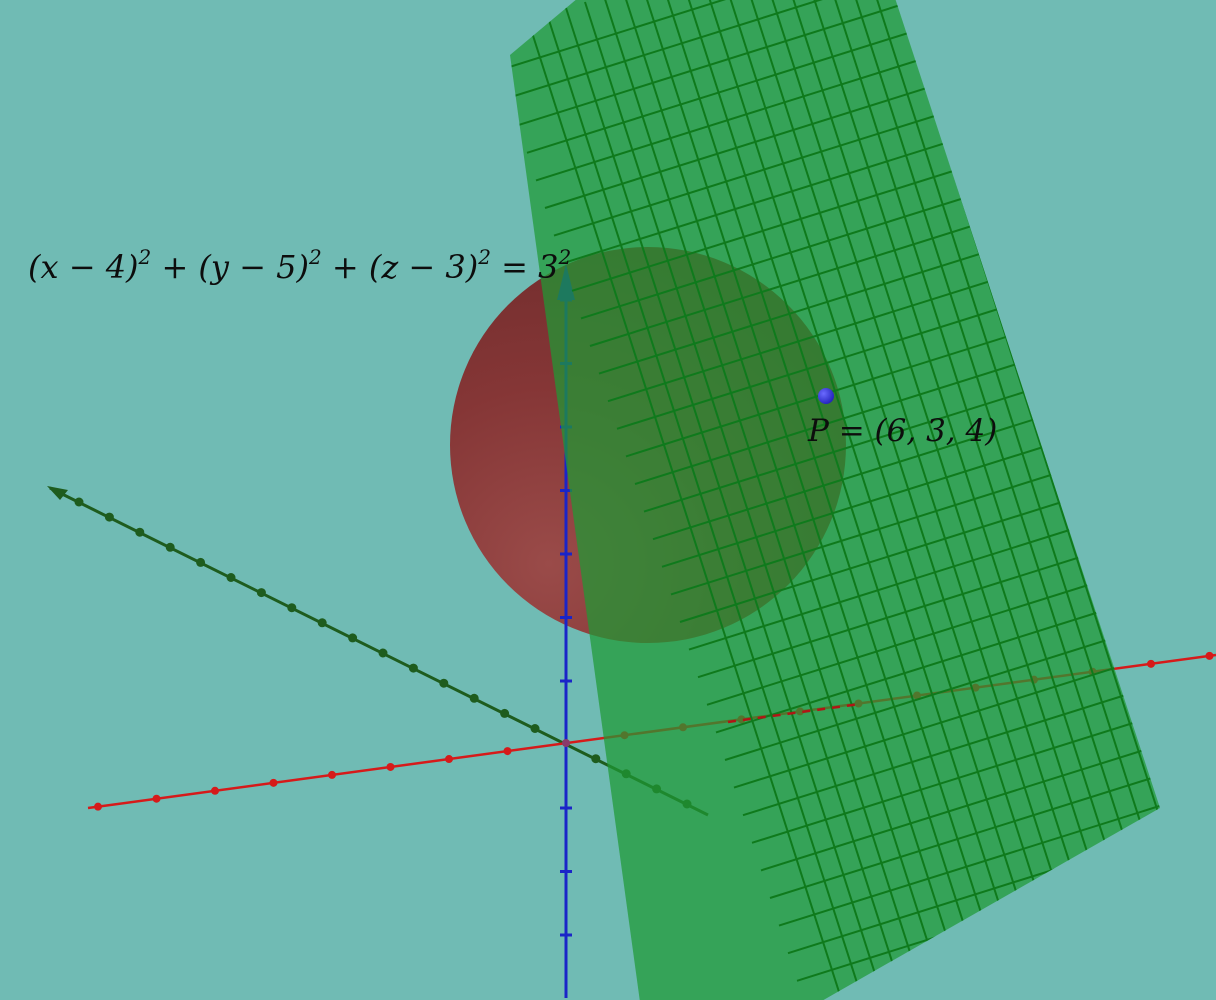  Describe the element at coordinates (299, 265) in the screenshot. I see `sphere-equation-label: (x − 4)2 + (y − 5)2 + (z − 3)2 = 32` at that location.